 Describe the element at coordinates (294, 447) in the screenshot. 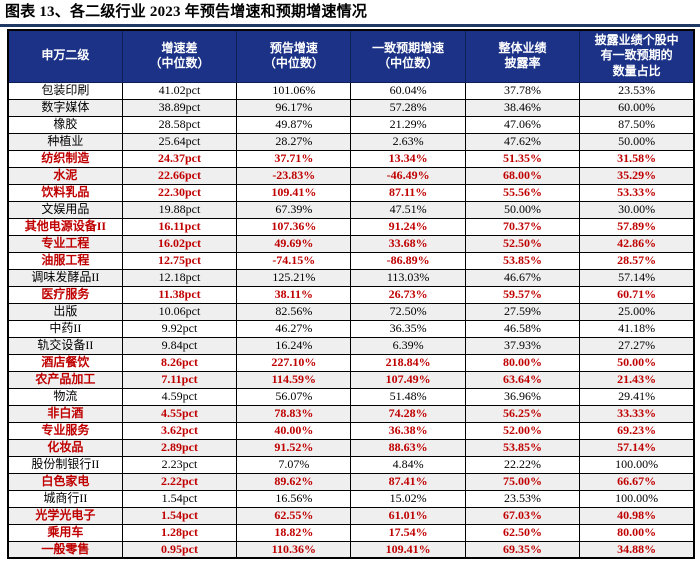

I see `forecast-growth-cell: 91.52%` at that location.